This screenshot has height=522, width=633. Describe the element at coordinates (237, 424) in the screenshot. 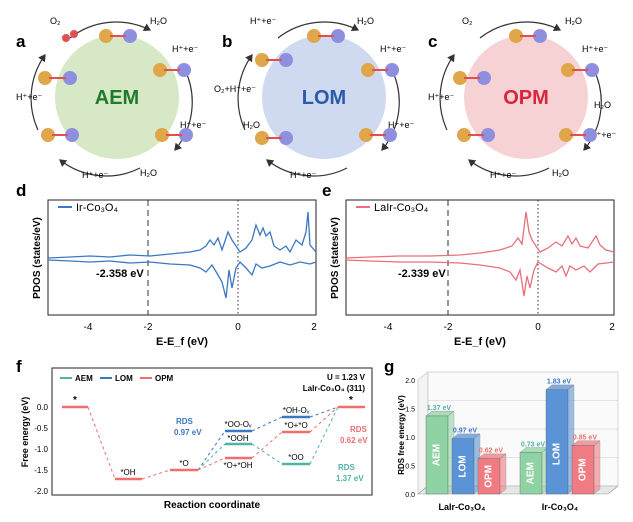

I see `state-label: *OO-Oᵥ` at that location.